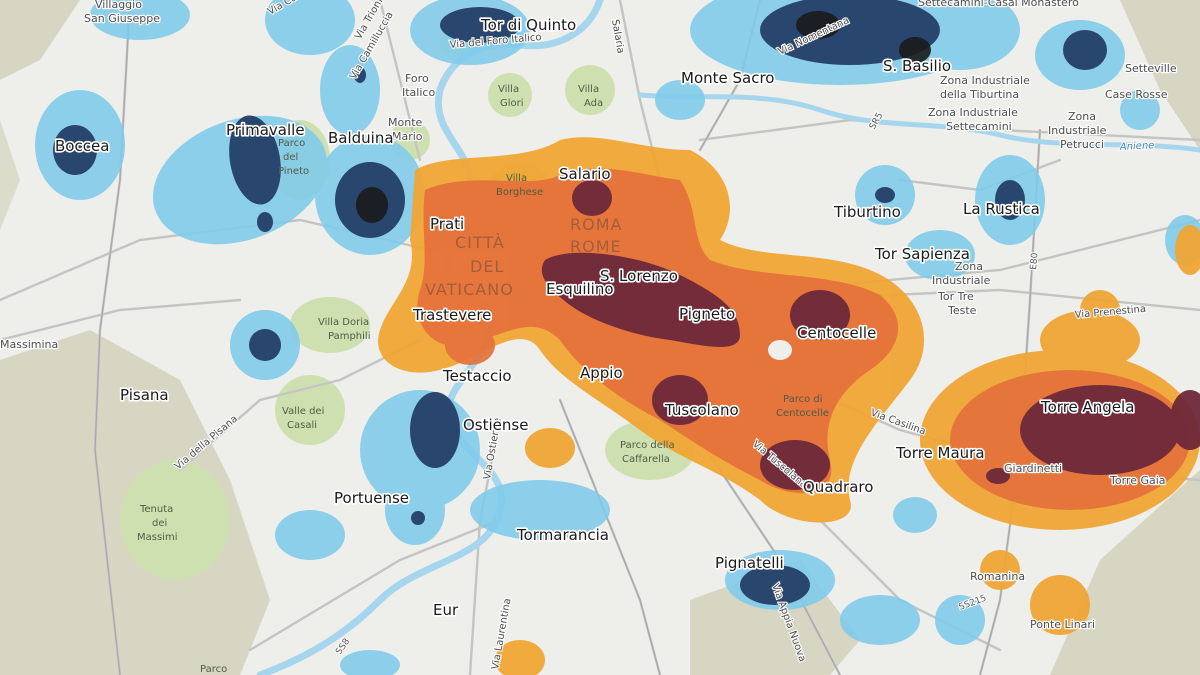  I want to click on place-label-zona-3: Zona, so click(1082, 116).